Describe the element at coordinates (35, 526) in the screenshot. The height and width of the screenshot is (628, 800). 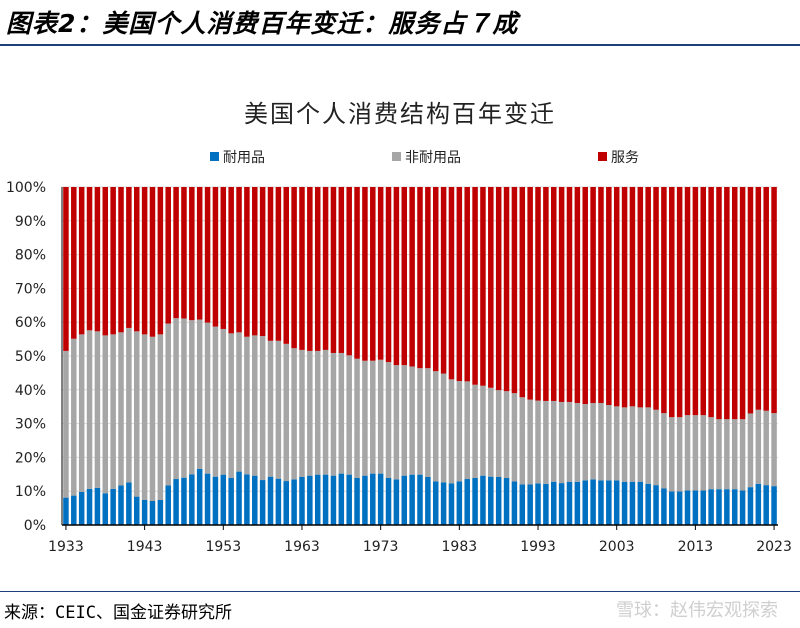
I see `y-tick-label: 0%` at that location.